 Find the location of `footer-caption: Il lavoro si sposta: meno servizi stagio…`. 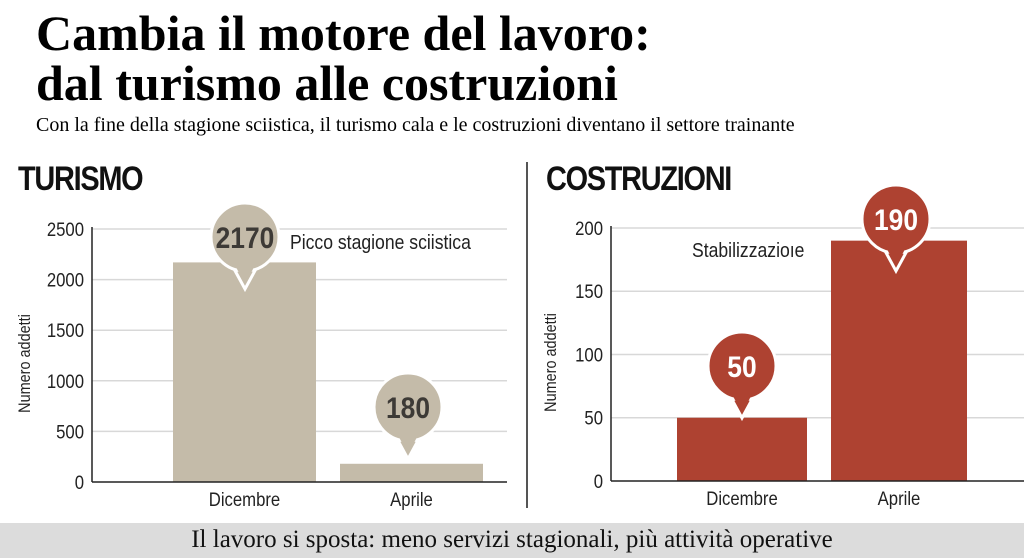

footer-caption: Il lavoro si sposta: meno servizi stagio… is located at coordinates (512, 540).